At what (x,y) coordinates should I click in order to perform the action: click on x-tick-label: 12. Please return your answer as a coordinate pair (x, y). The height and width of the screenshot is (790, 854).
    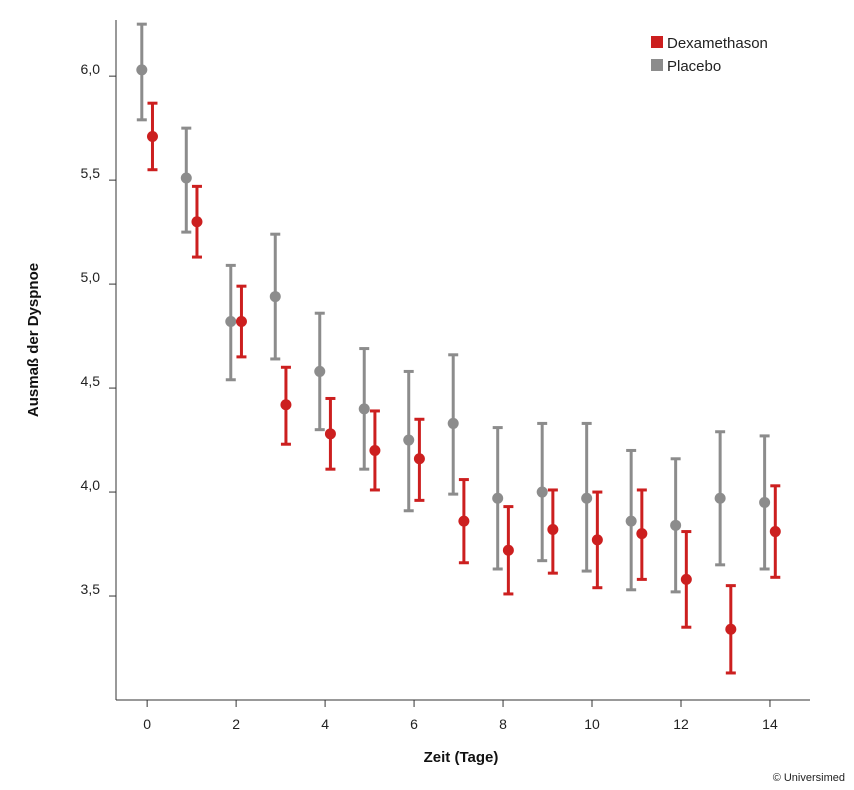
    Looking at the image, I should click on (681, 724).